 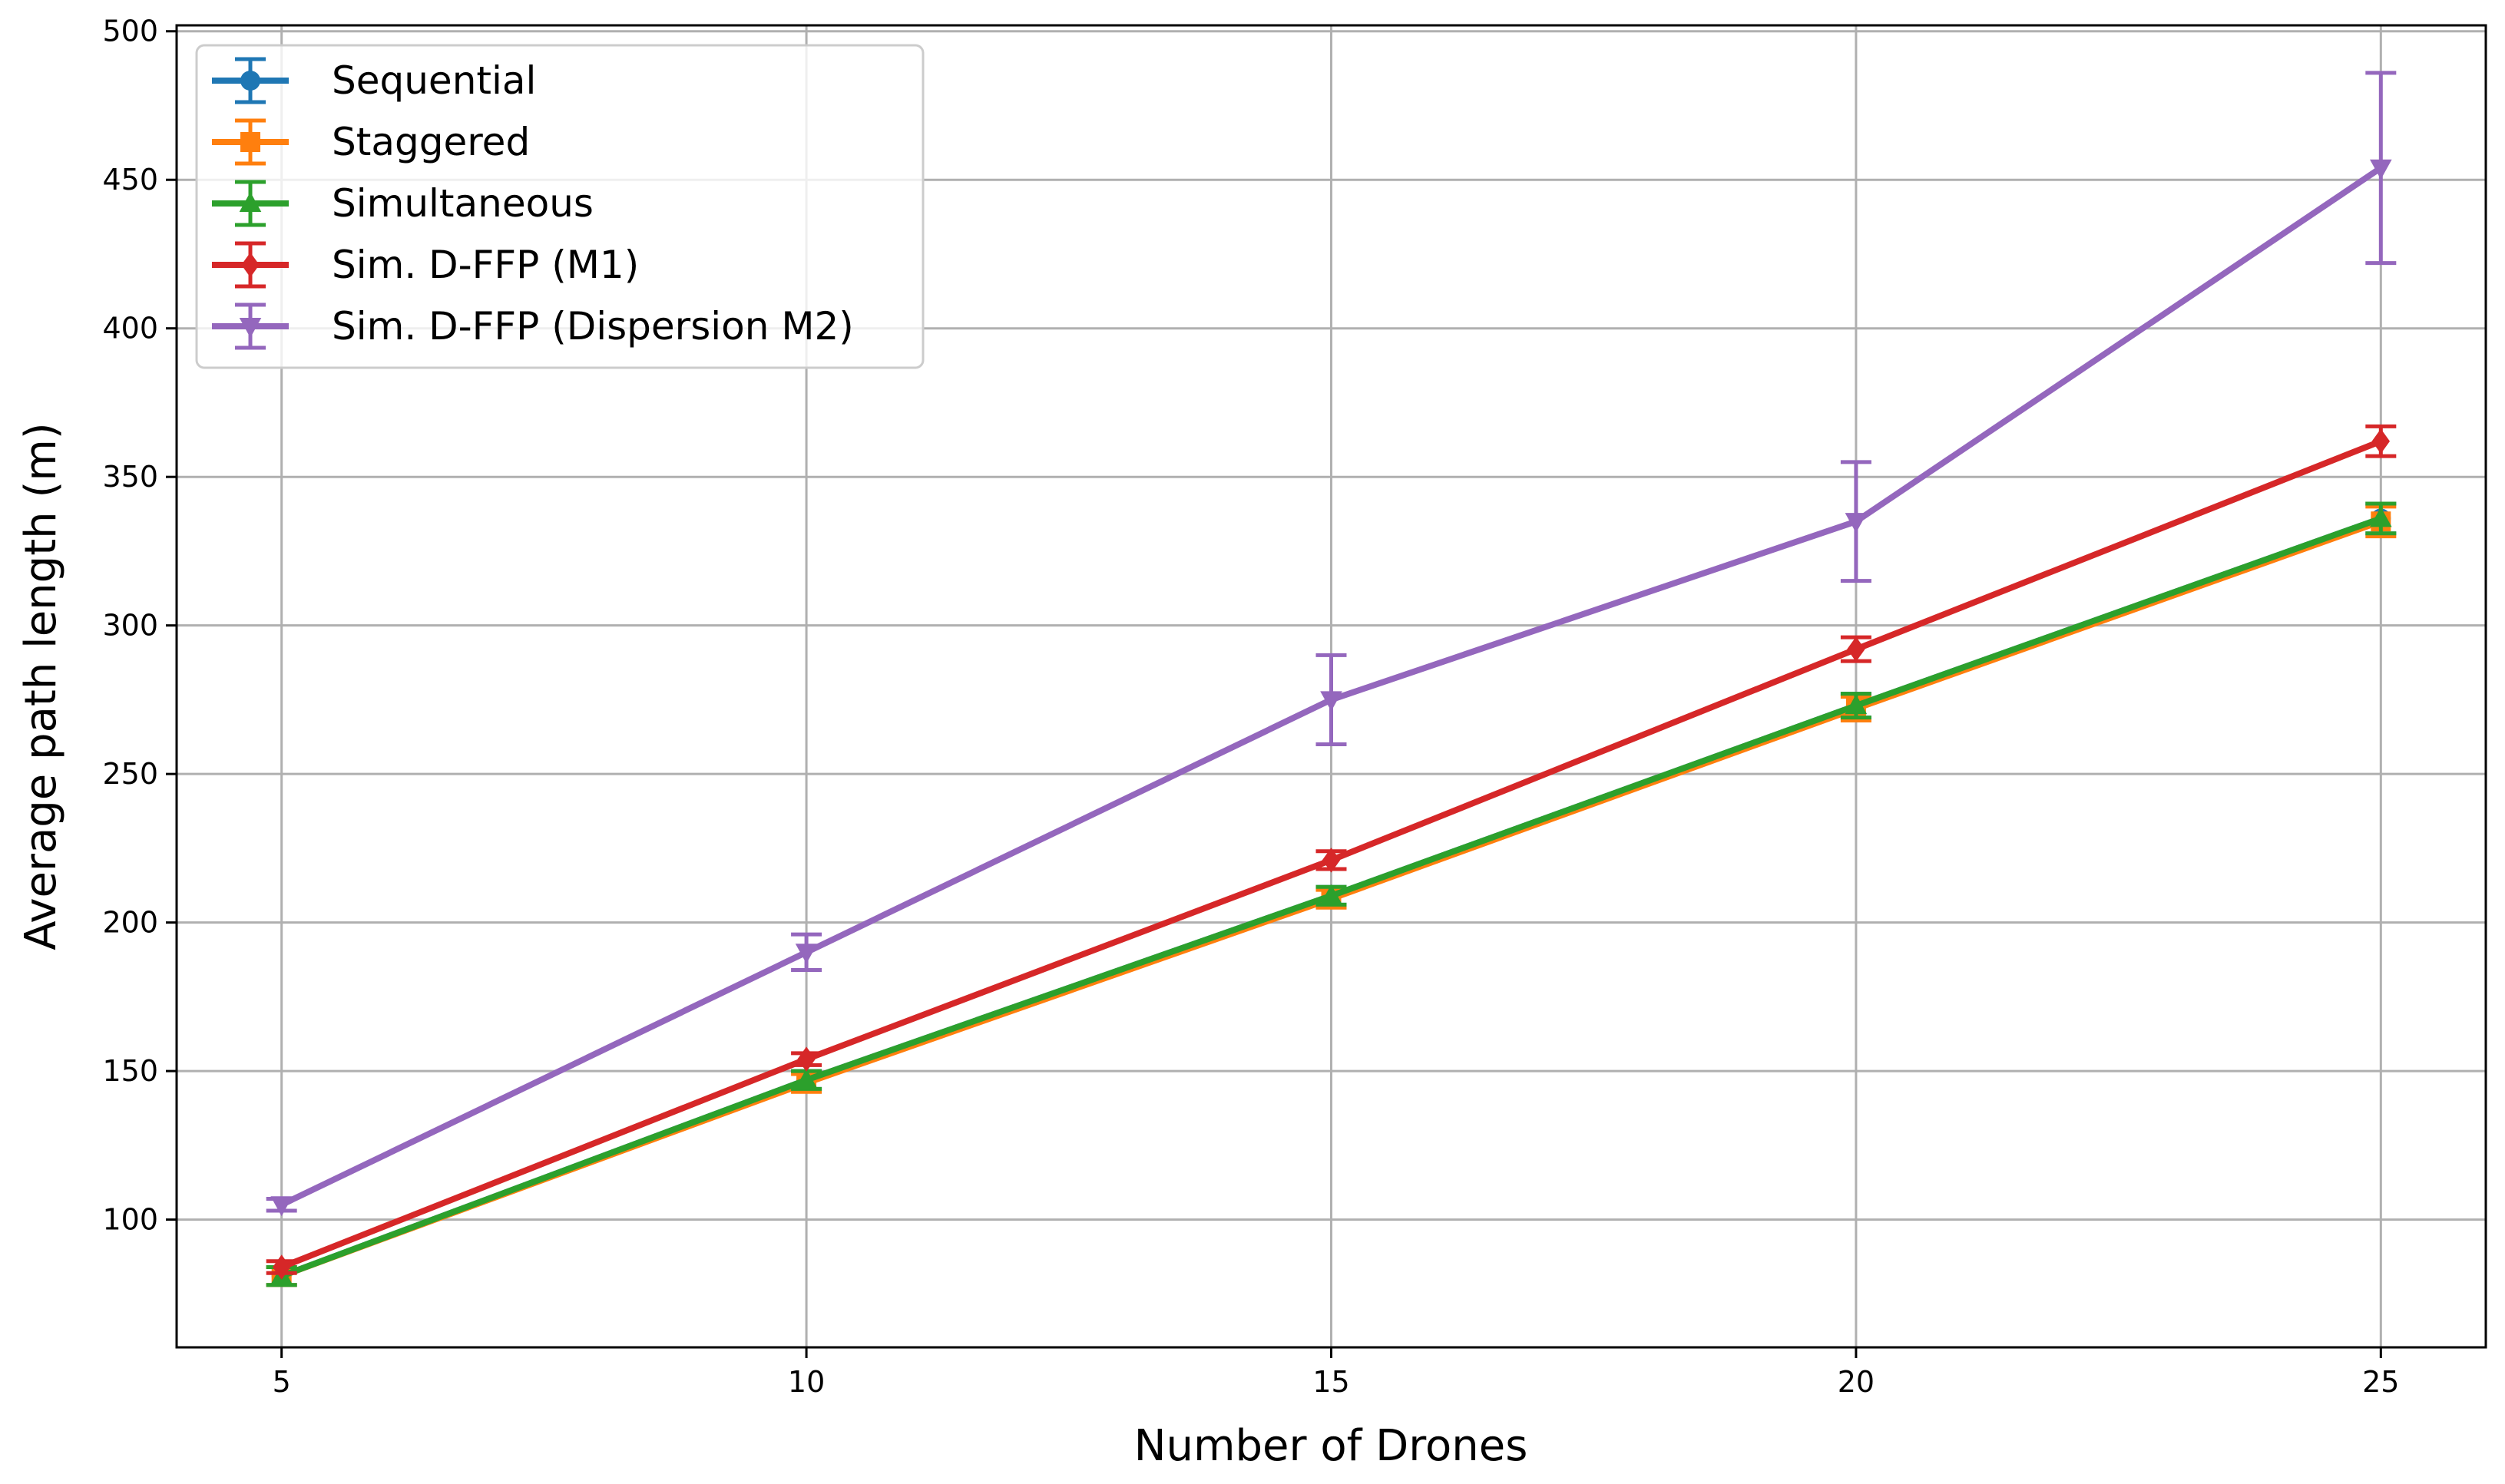 I want to click on y-tick-label: 100, so click(x=130, y=1220).